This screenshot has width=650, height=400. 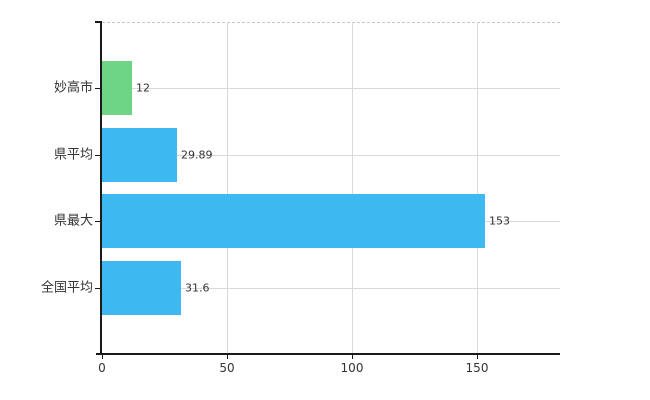 What do you see at coordinates (328, 354) in the screenshot?
I see `x-axis` at bounding box center [328, 354].